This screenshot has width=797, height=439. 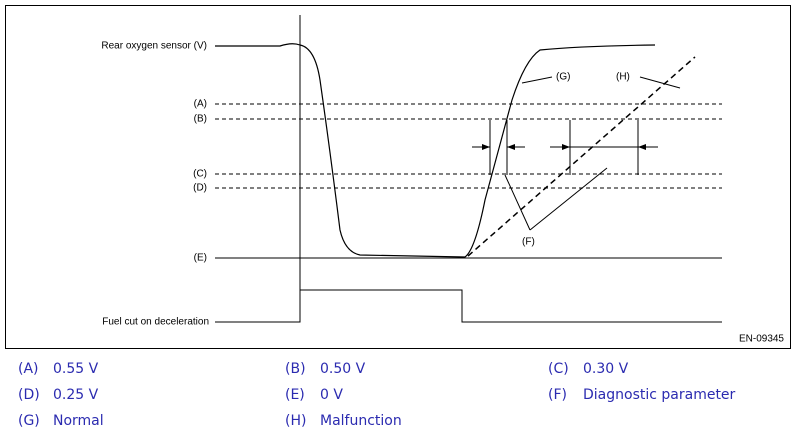 I want to click on parameter-arrows, so click(x=576, y=153).